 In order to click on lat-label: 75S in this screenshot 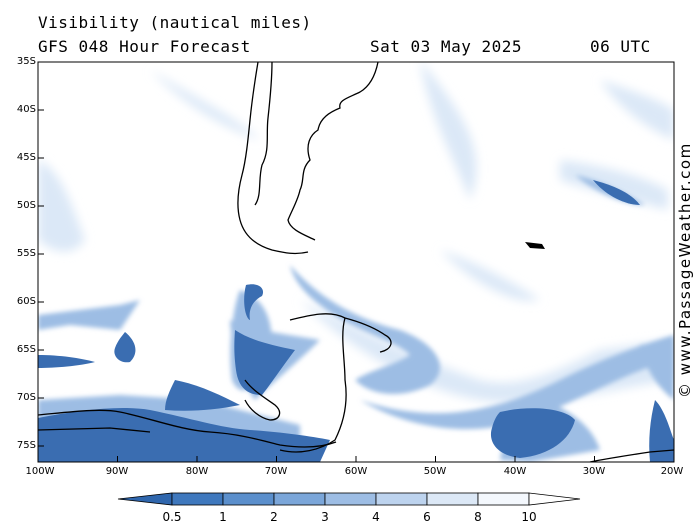, I will do `click(26, 445)`.